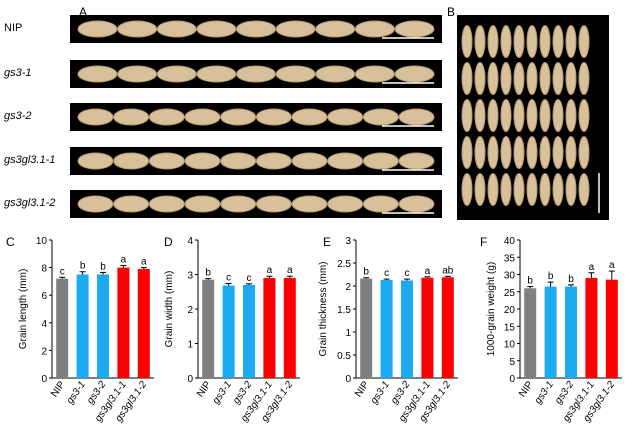 The image size is (634, 445). I want to click on y-tick-label: 1, so click(348, 333).